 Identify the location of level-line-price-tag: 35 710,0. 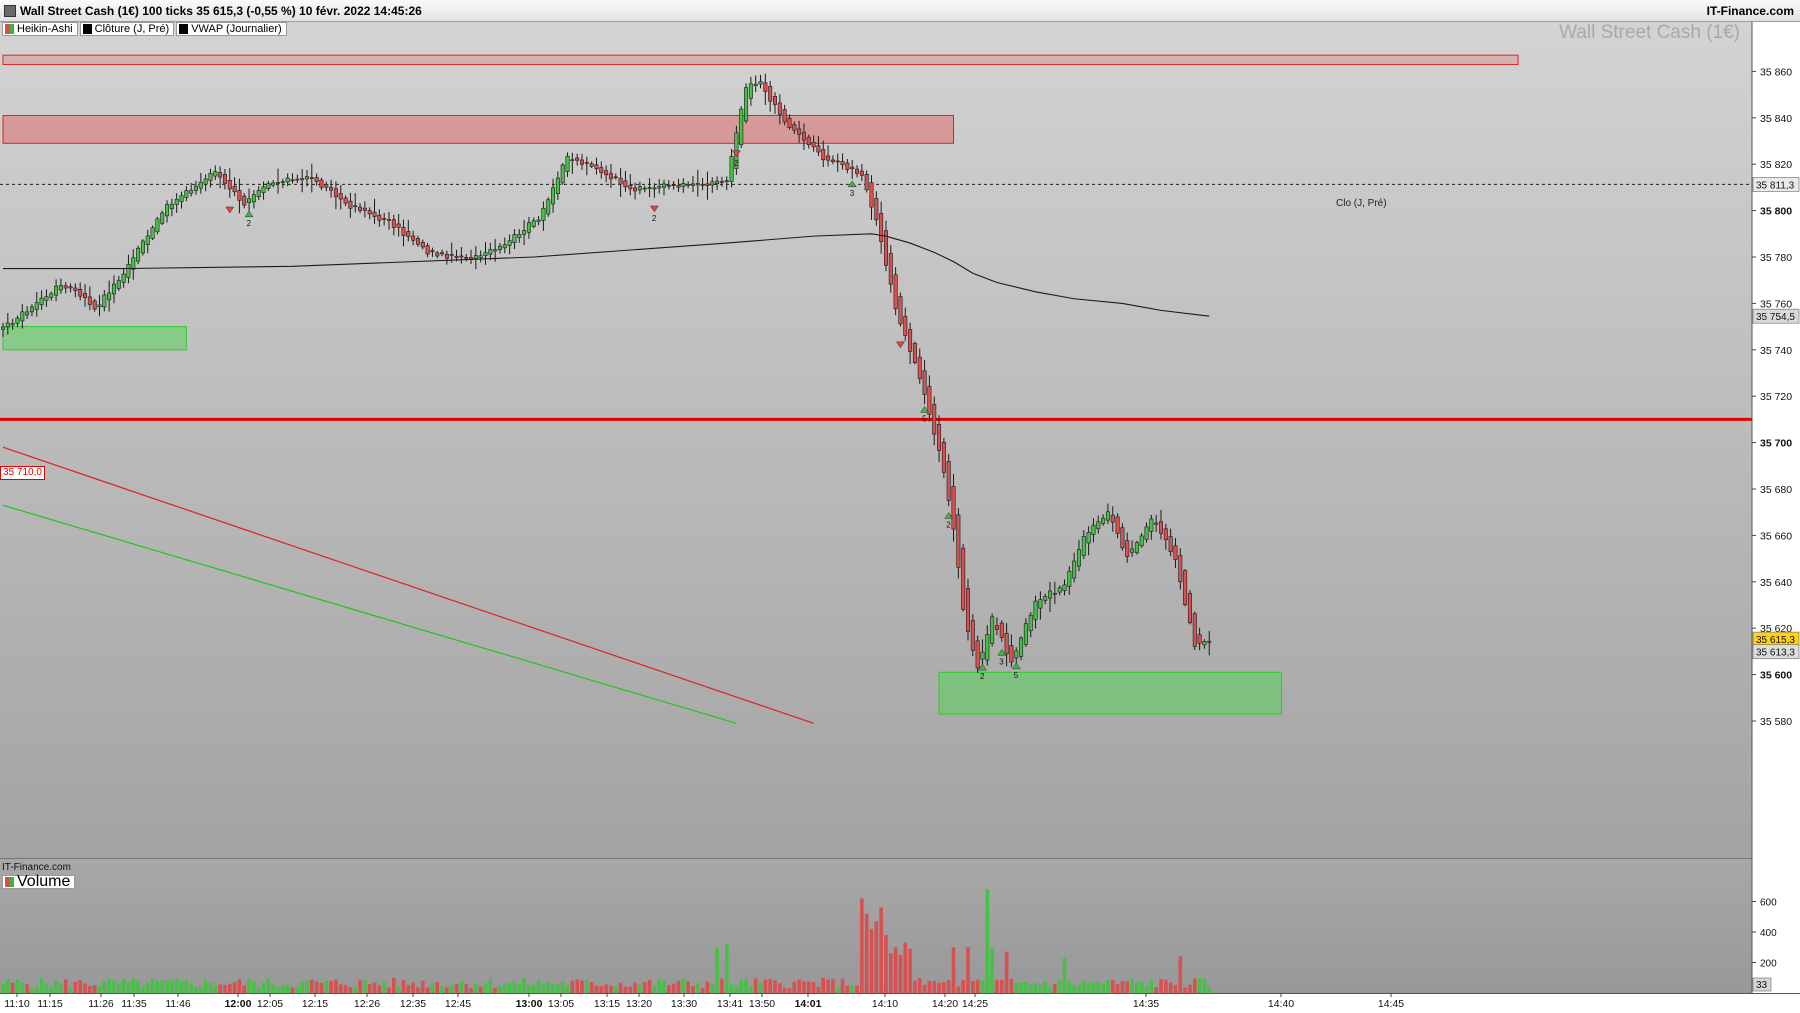
(22, 473).